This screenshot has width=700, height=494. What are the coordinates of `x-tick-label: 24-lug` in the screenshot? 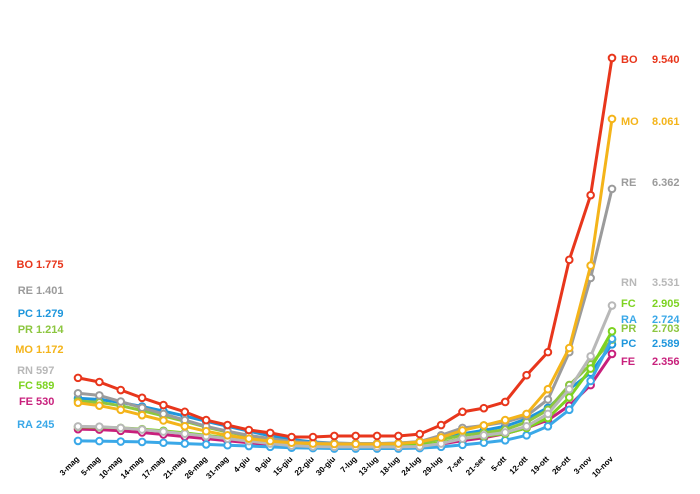 It's located at (411, 465).